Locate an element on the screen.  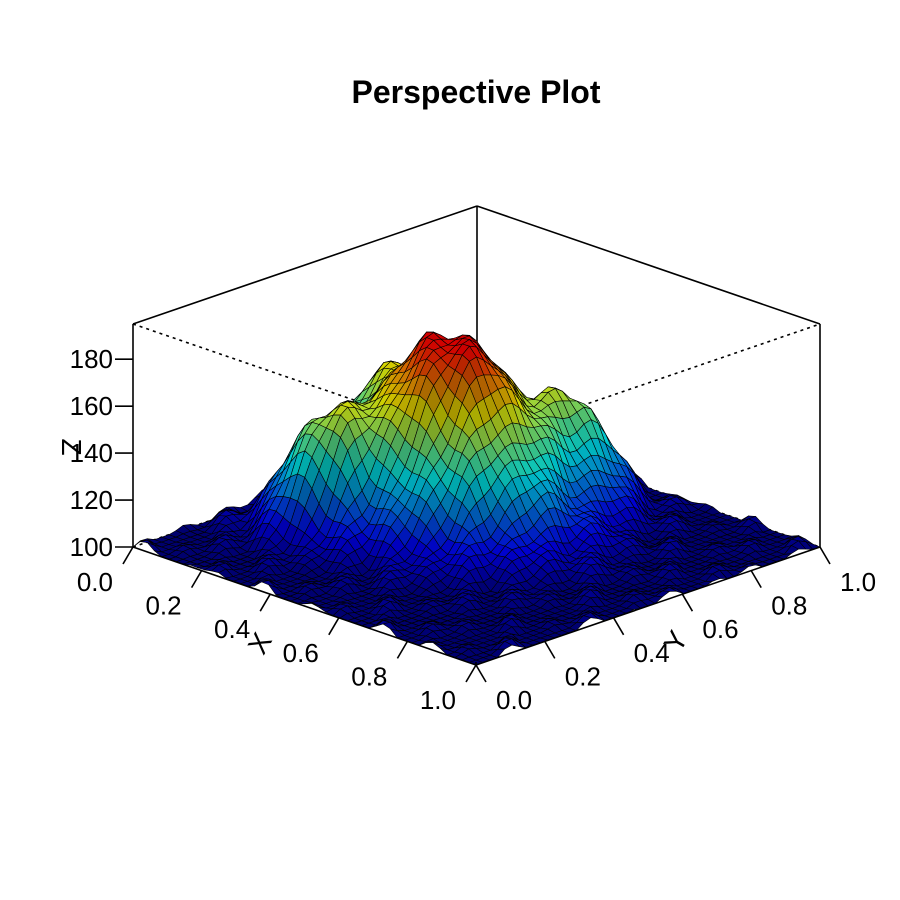
x-tick-label: 0.2 is located at coordinates (163, 606).